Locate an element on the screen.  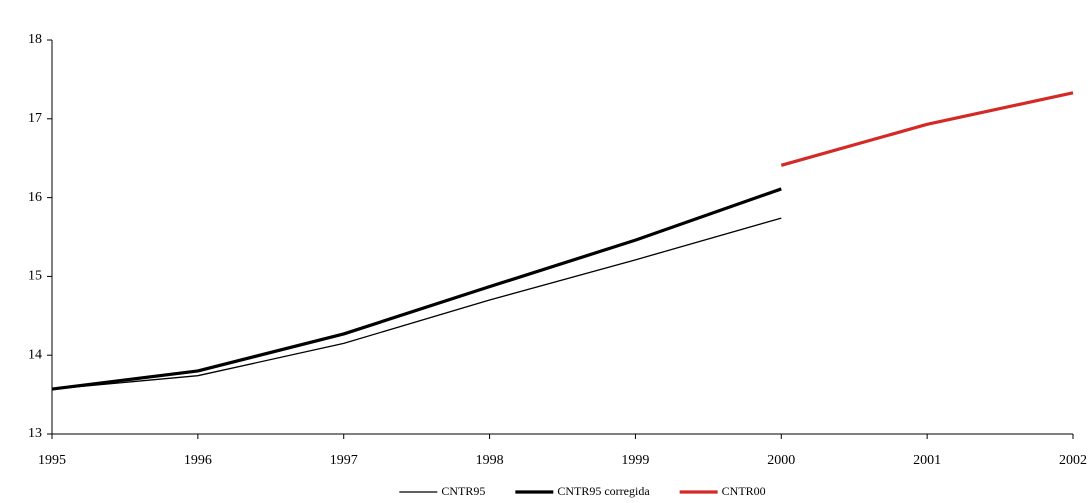
x-tick-label: 2001 is located at coordinates (927, 460).